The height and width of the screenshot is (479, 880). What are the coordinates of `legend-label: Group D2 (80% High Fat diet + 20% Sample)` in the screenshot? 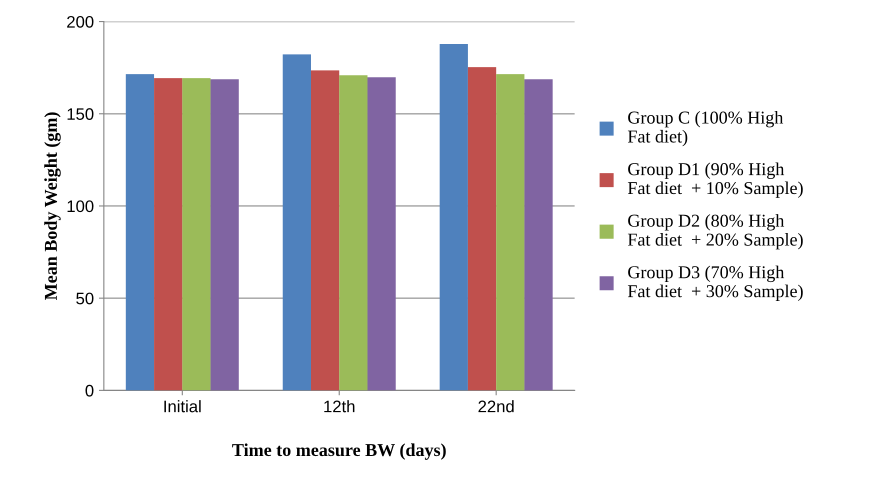 It's located at (715, 232).